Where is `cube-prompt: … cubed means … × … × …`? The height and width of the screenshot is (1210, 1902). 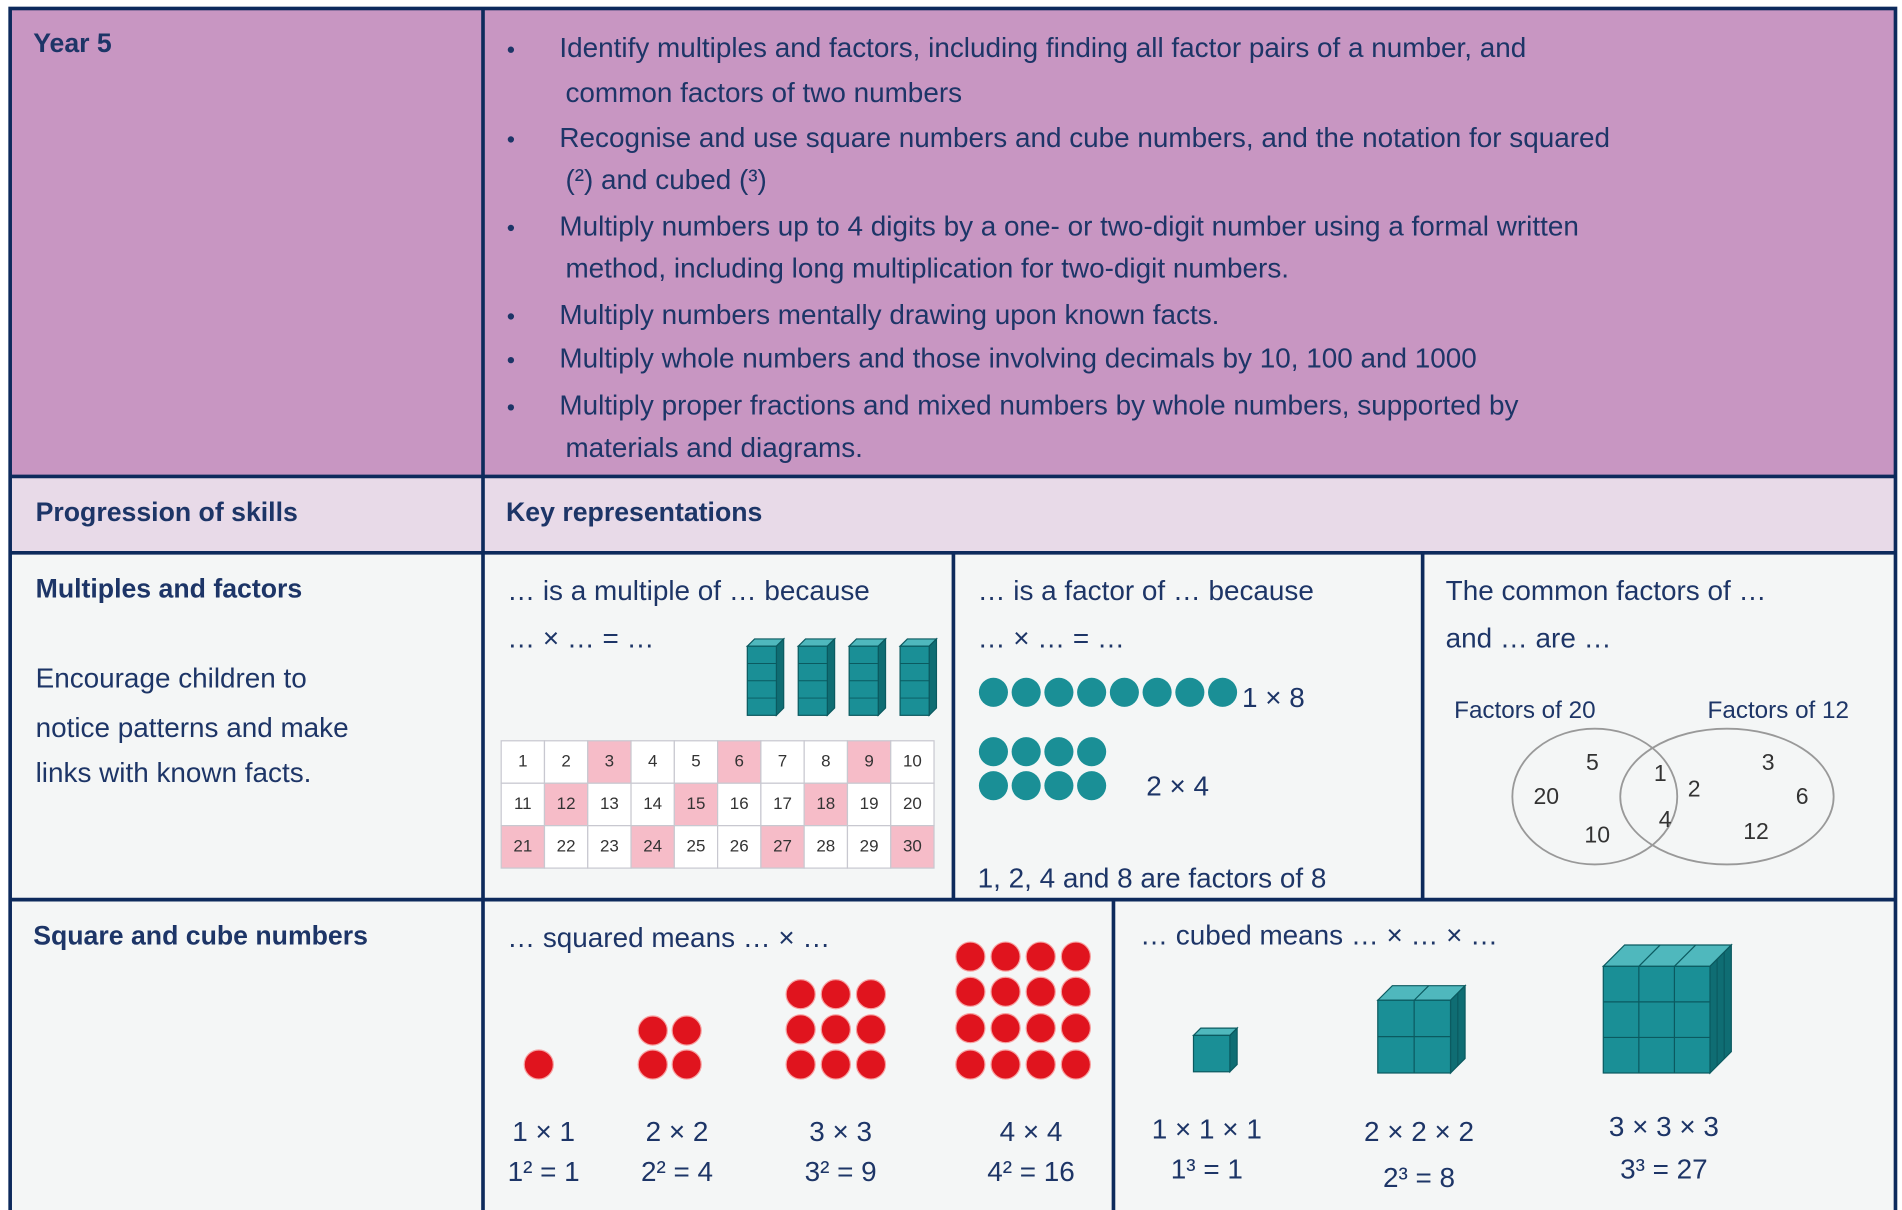
cube-prompt: … cubed means … × … × … is located at coordinates (1319, 935).